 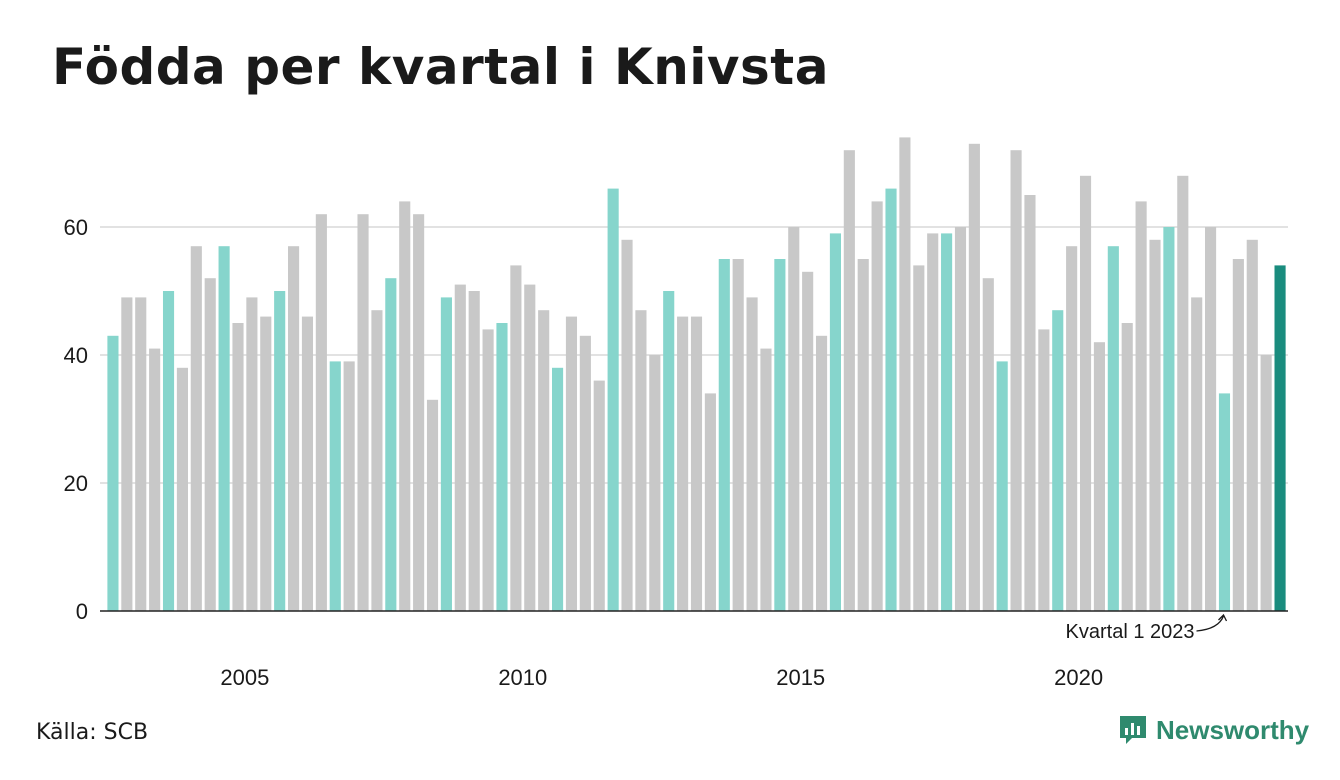 I want to click on y-tick-label: 0, so click(x=82, y=611).